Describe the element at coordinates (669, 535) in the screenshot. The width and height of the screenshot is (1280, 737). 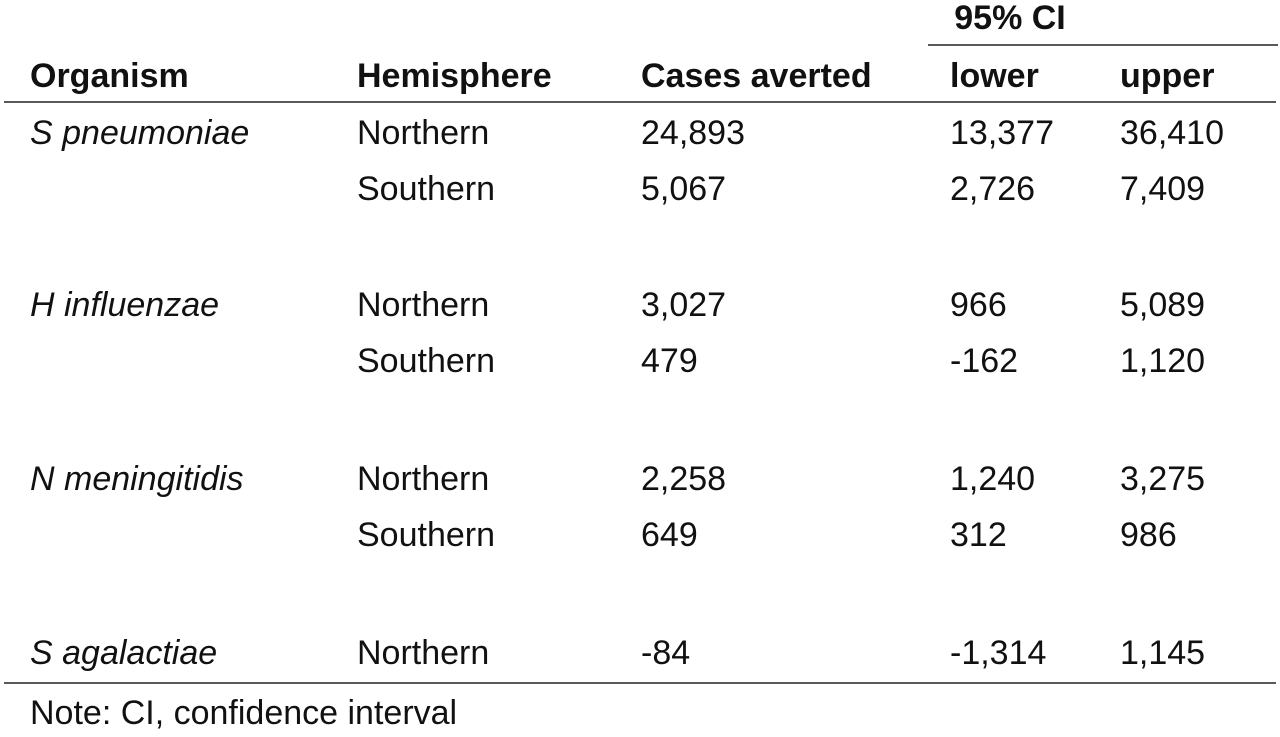
I see `cell: 649` at that location.